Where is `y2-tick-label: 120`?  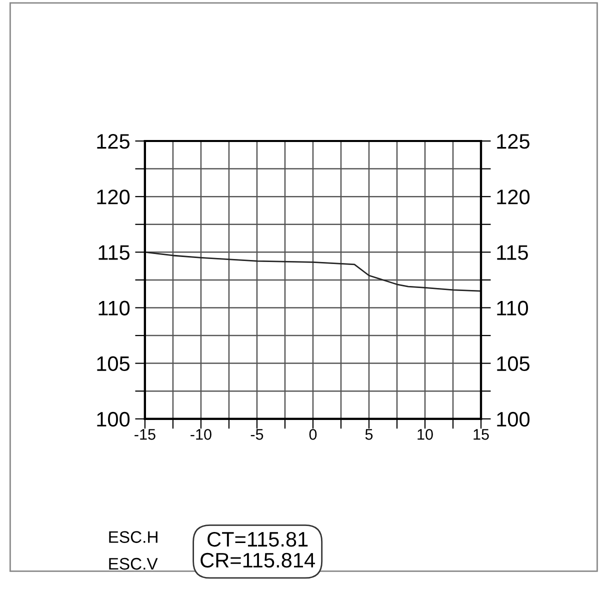
y2-tick-label: 120 is located at coordinates (513, 197).